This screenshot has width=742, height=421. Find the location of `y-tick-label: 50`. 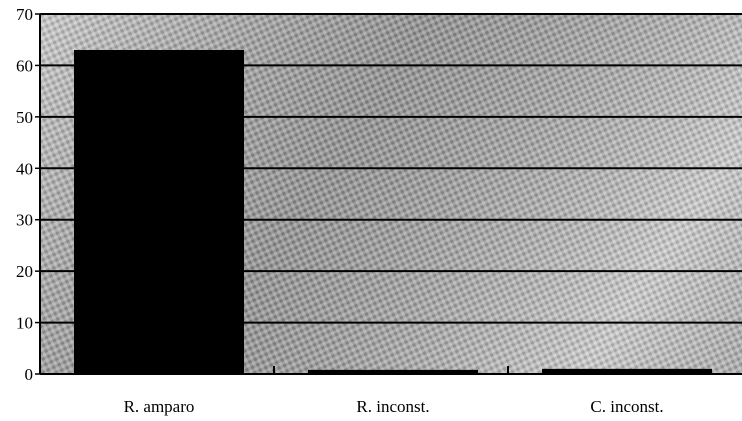

y-tick-label: 50 is located at coordinates (24, 117).